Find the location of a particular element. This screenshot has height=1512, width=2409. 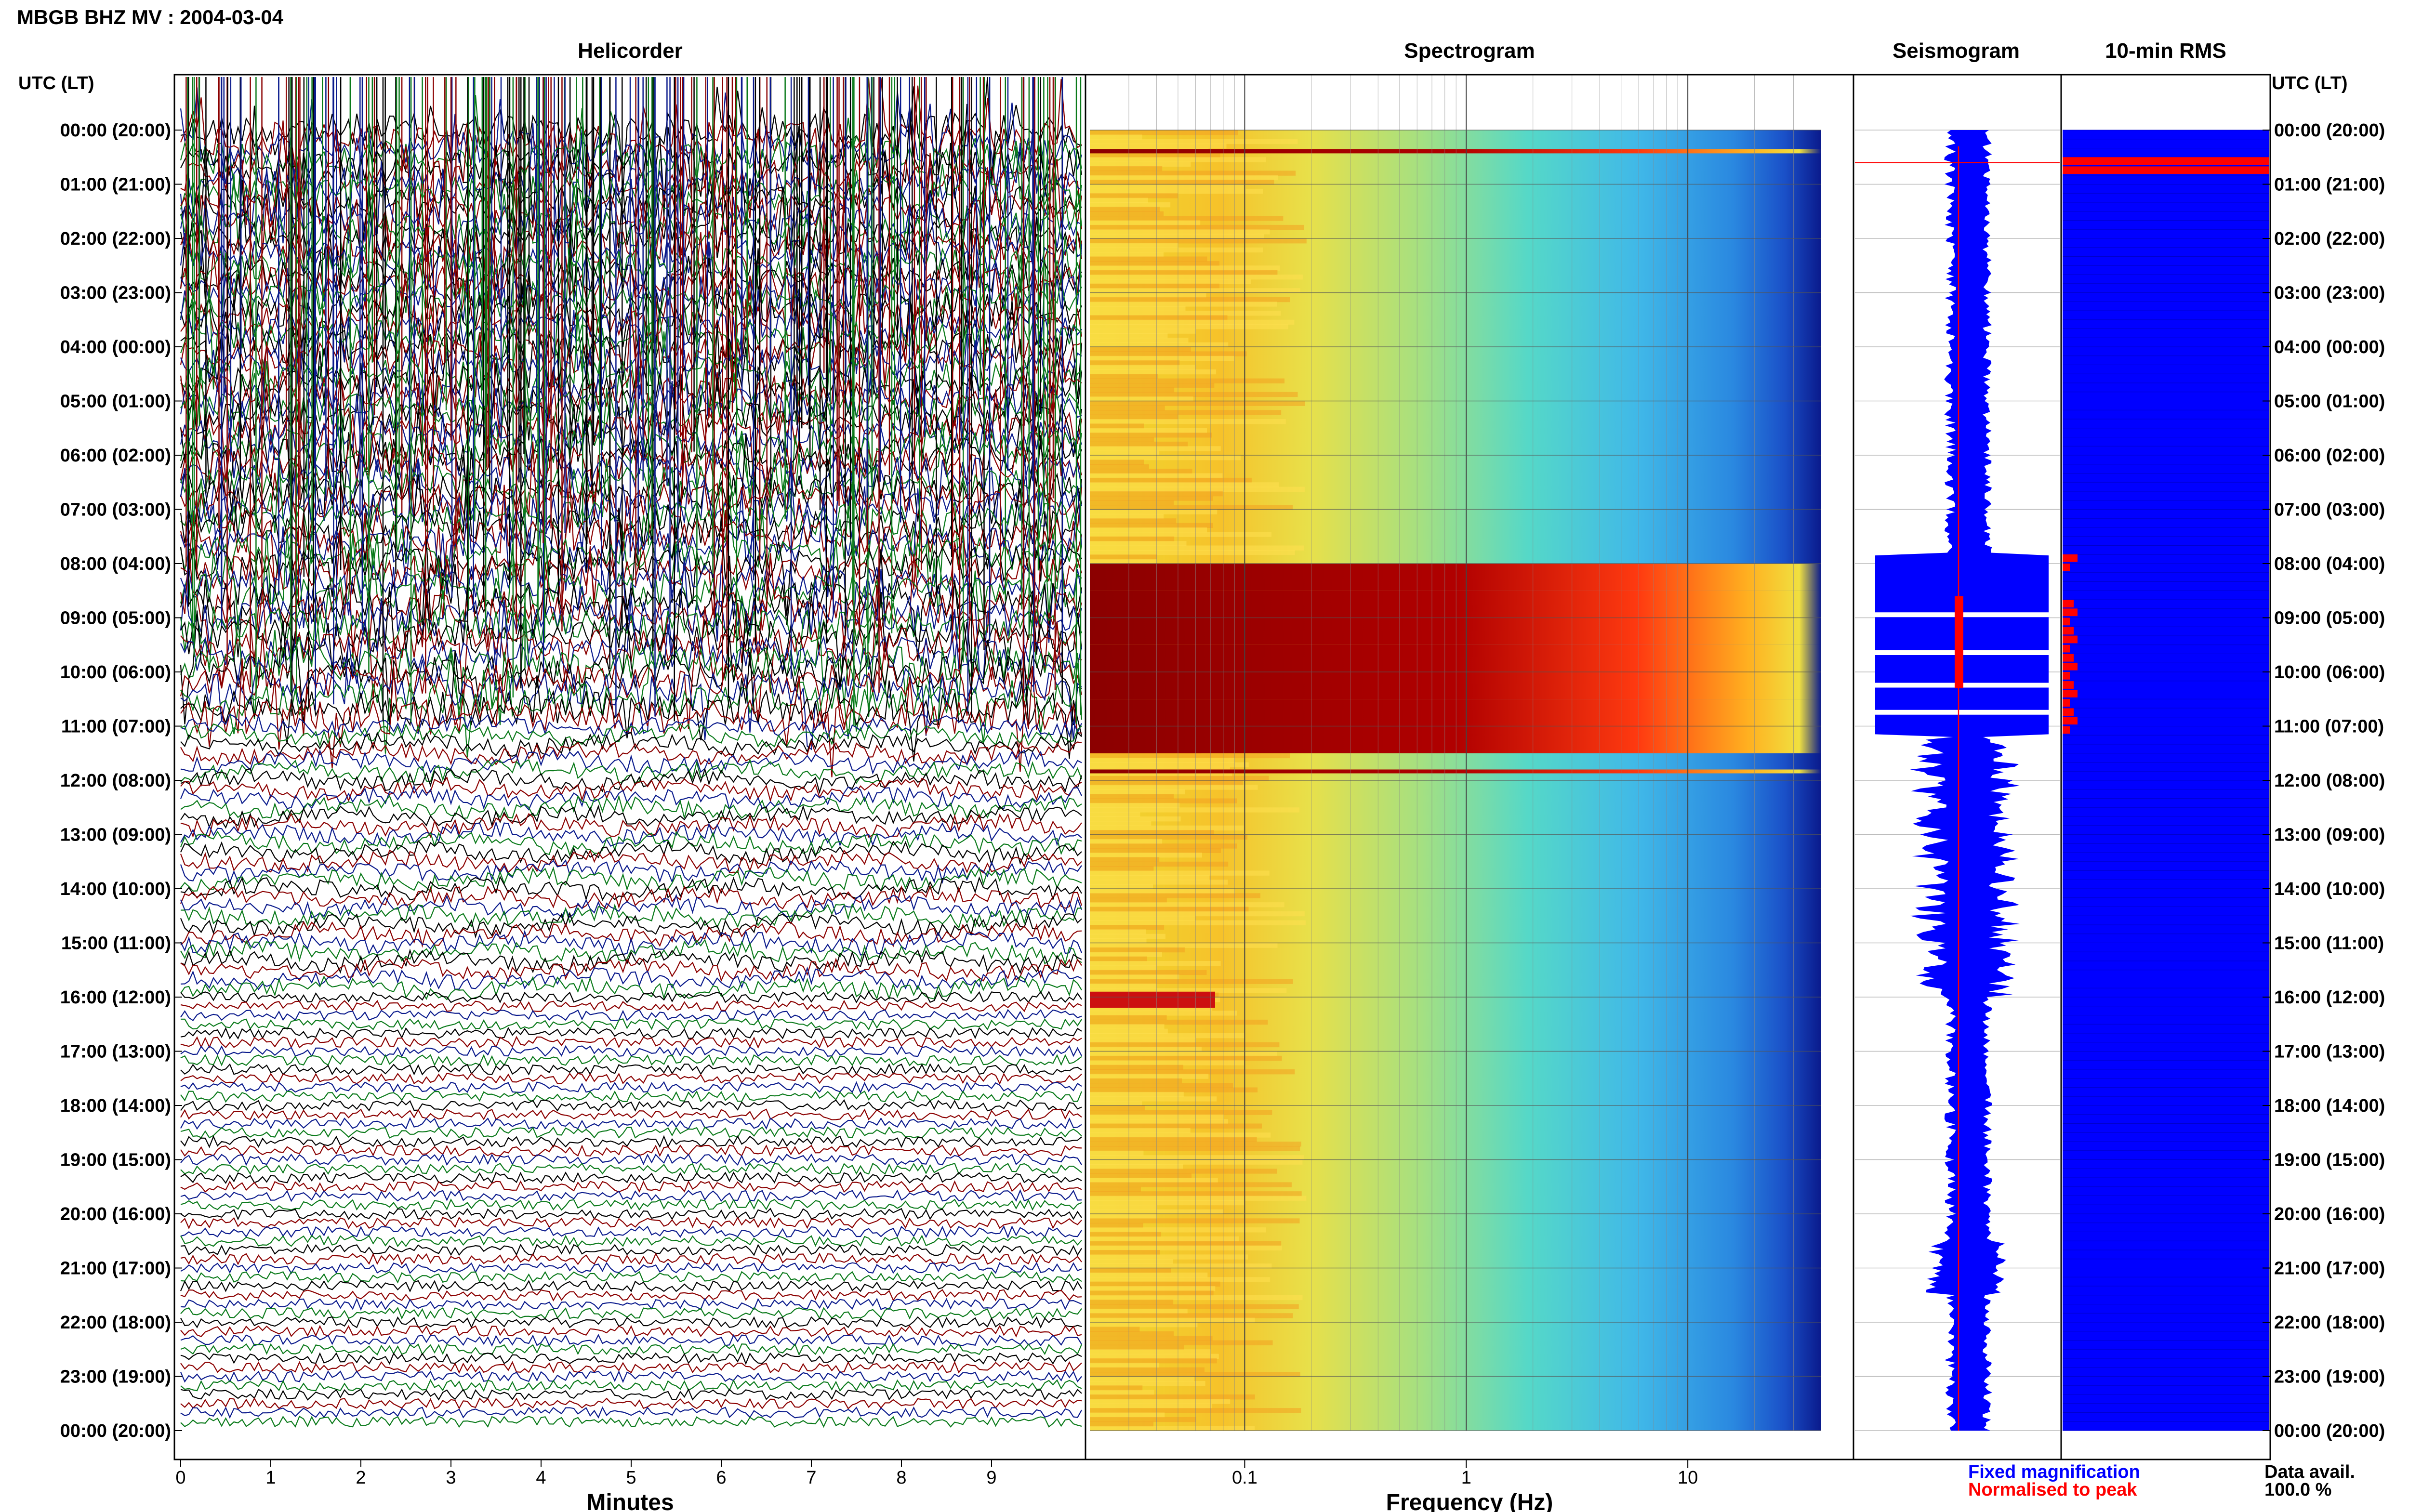

hour-label-left: 08:00 (04:00) is located at coordinates (115, 564).